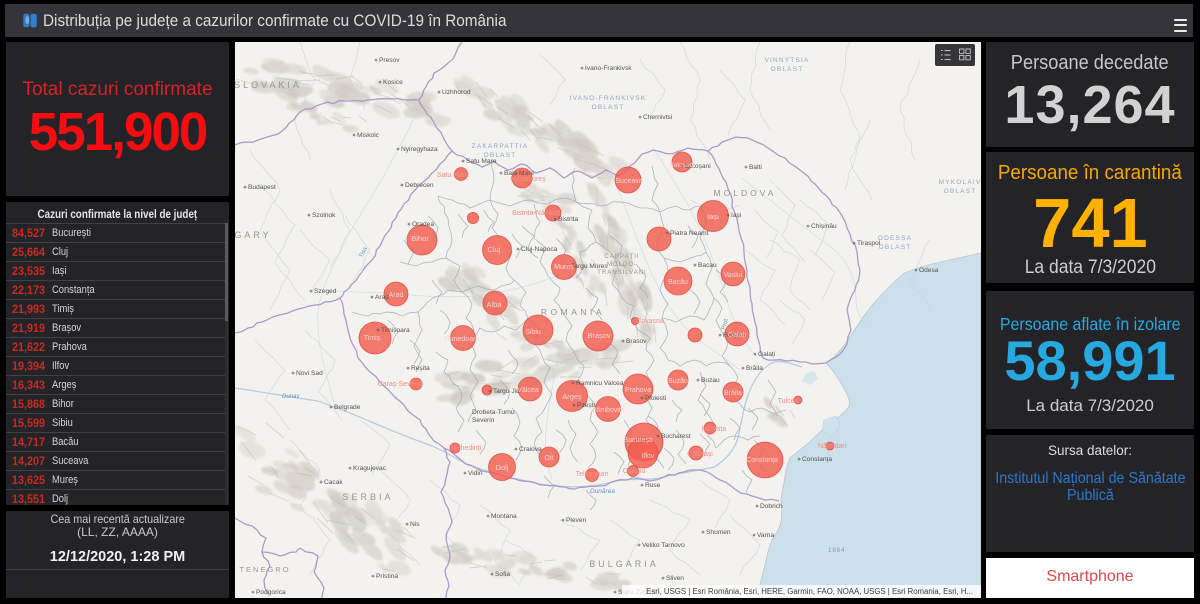 This screenshot has height=604, width=1200. Describe the element at coordinates (262, 187) in the screenshot. I see `svg-text: Budapest` at that location.